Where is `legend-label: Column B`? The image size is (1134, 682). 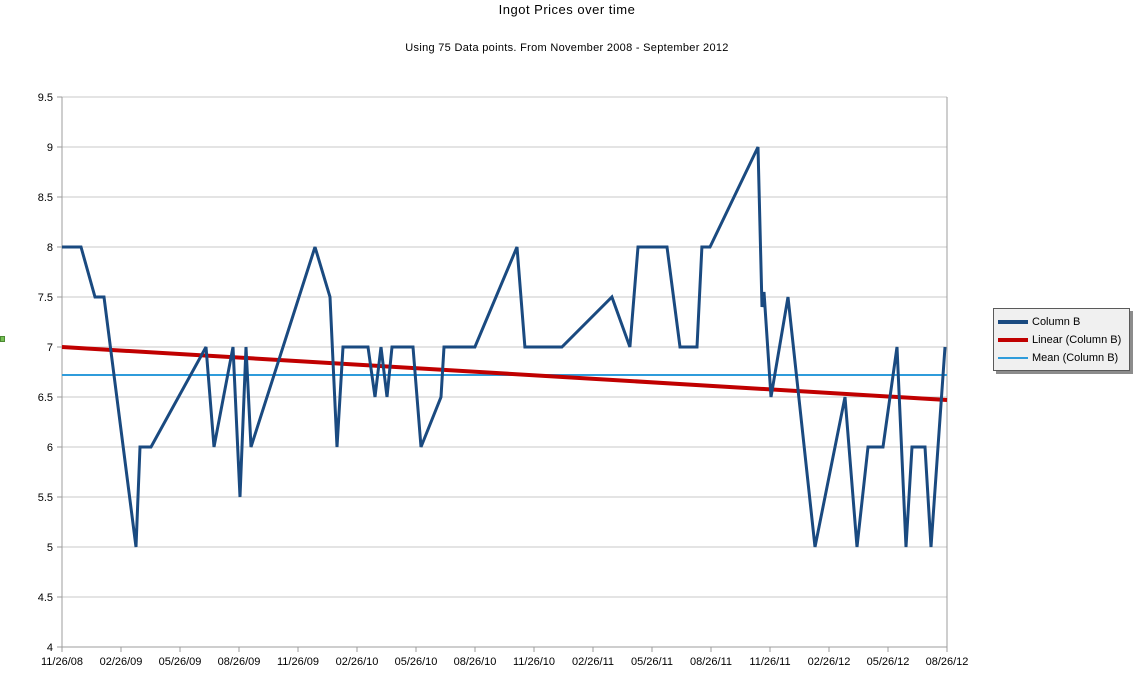 legend-label: Column B is located at coordinates (1056, 322).